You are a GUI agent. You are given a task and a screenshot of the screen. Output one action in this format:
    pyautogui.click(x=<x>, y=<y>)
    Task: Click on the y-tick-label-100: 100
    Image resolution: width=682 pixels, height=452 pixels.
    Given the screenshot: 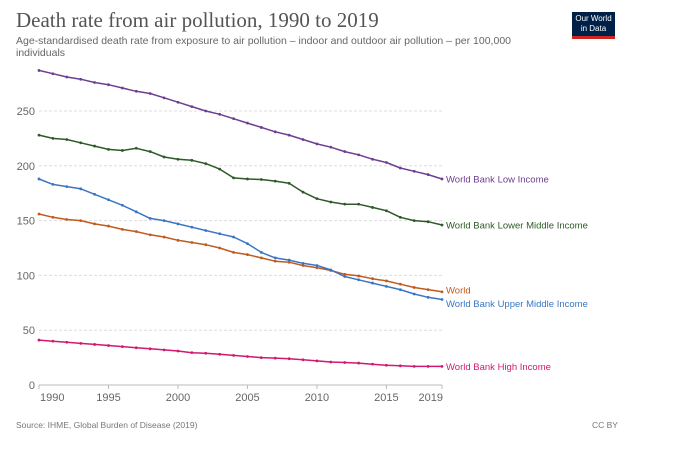 What is the action you would take?
    pyautogui.click(x=26, y=276)
    